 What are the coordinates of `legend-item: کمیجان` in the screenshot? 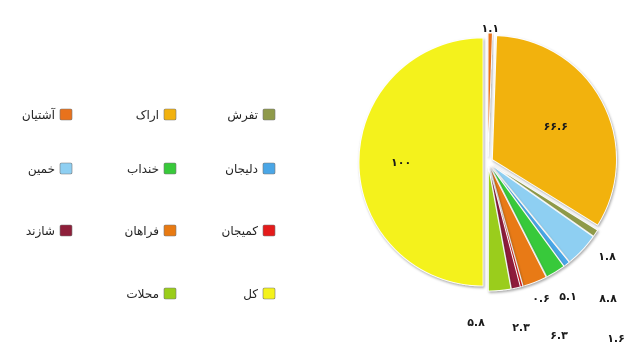 It's located at (249, 231).